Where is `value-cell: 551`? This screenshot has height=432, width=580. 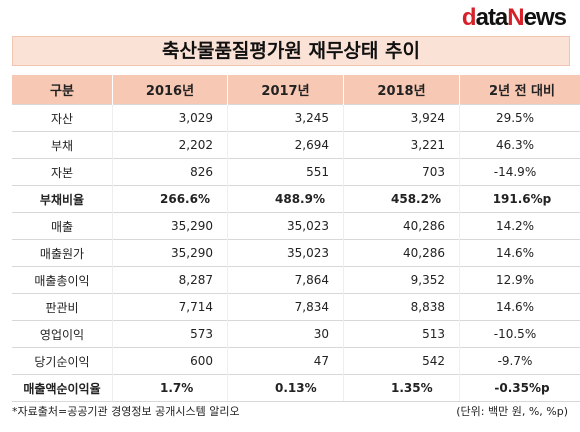 value-cell: 551 is located at coordinates (285, 172).